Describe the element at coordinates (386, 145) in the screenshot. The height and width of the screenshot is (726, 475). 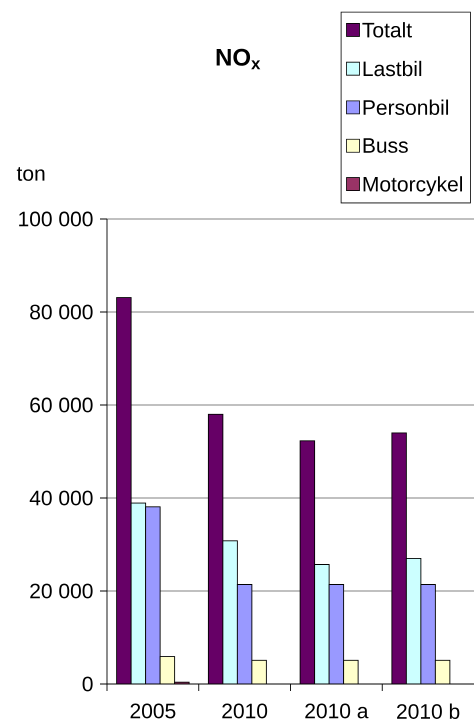
I see `legend-label: Buss` at that location.